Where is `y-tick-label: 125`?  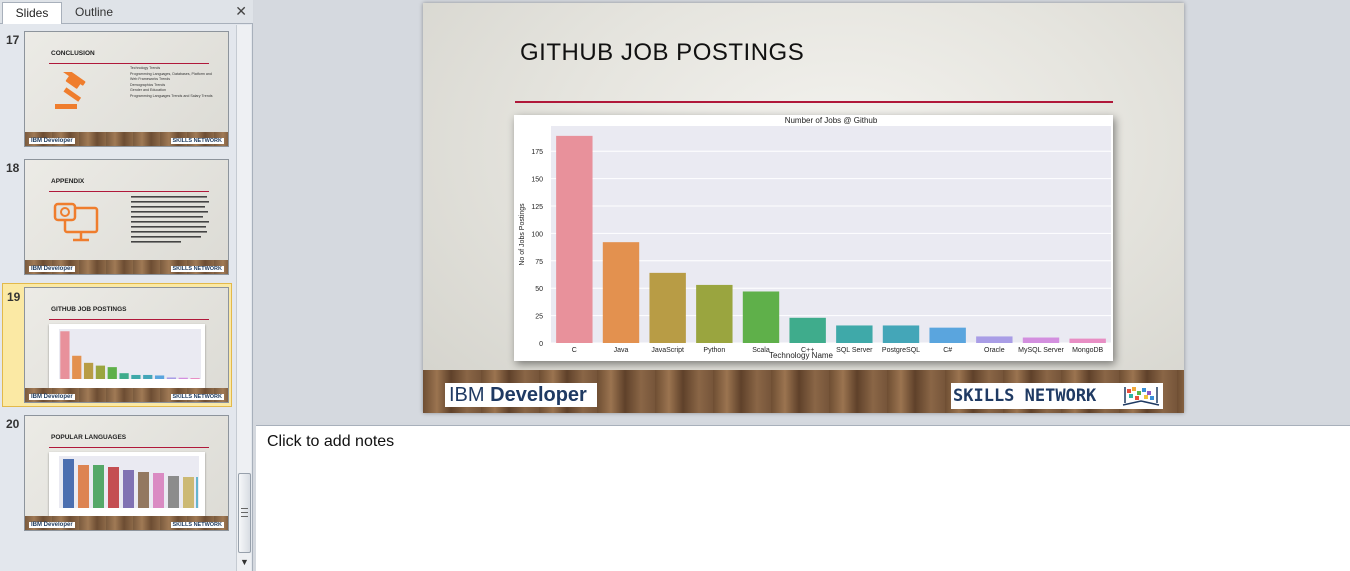 y-tick-label: 125 is located at coordinates (537, 207).